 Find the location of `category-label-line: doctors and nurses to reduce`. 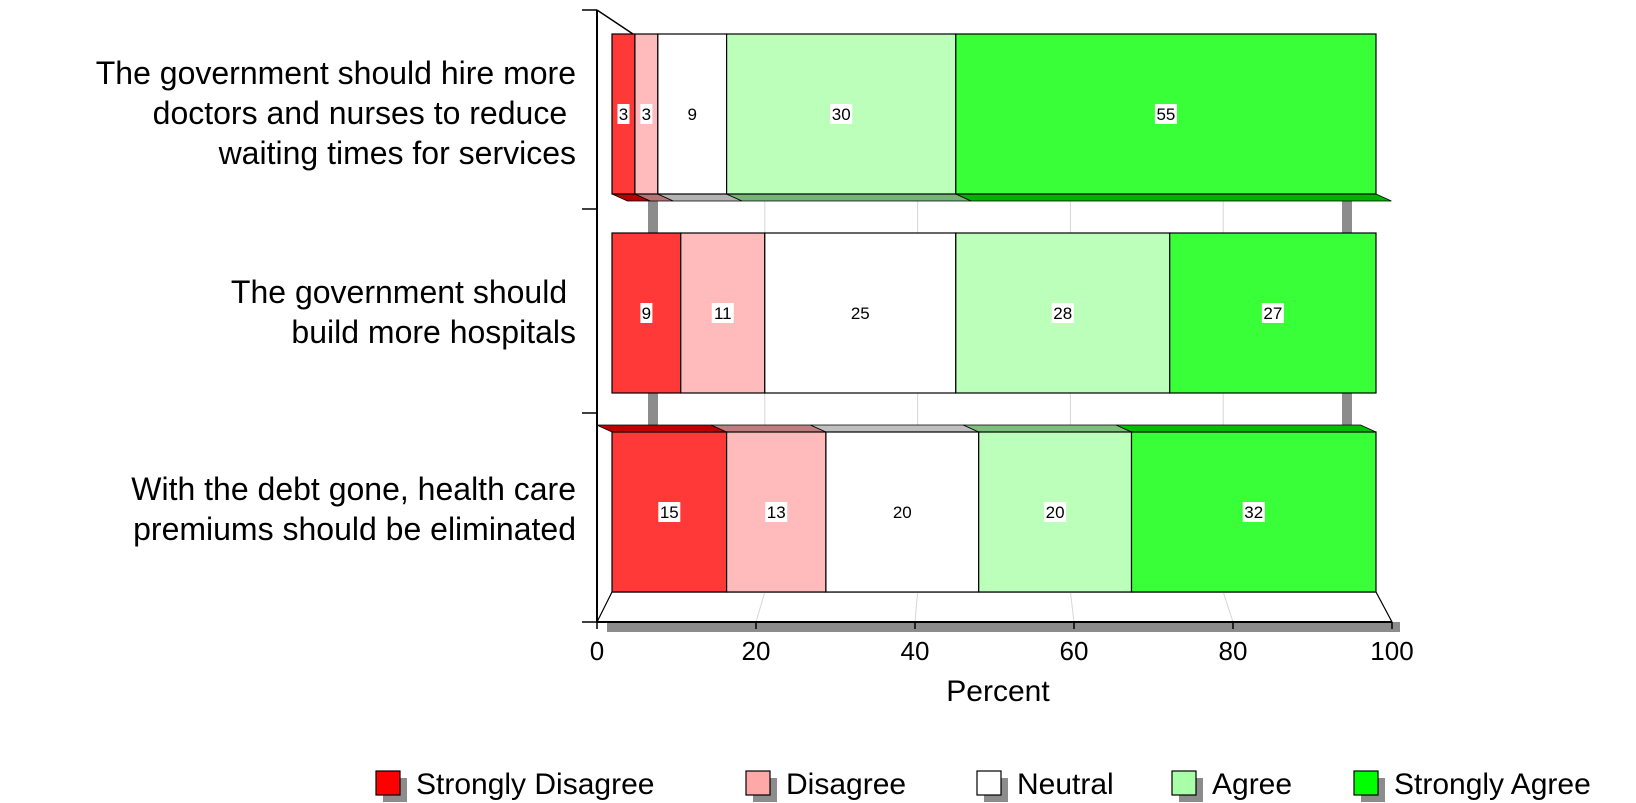

category-label-line: doctors and nurses to reduce is located at coordinates (364, 113).